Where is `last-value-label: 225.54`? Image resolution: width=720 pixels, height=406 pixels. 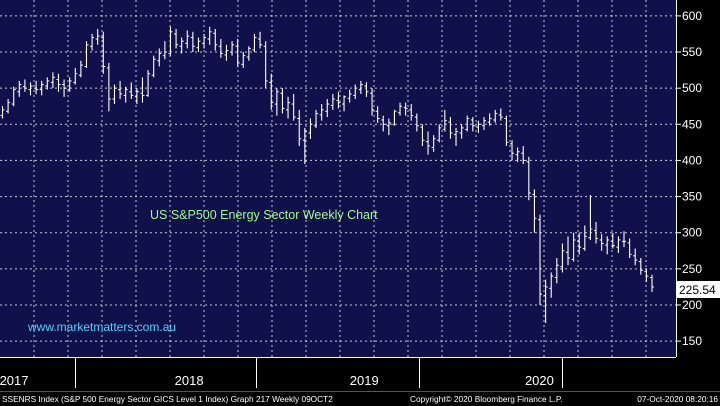 last-value-label: 225.54 is located at coordinates (698, 289).